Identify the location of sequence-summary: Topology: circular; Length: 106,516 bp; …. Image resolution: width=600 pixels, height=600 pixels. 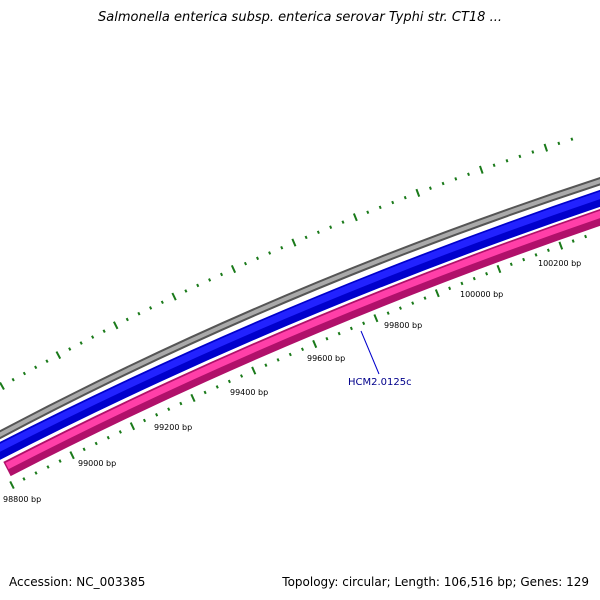
(435, 582).